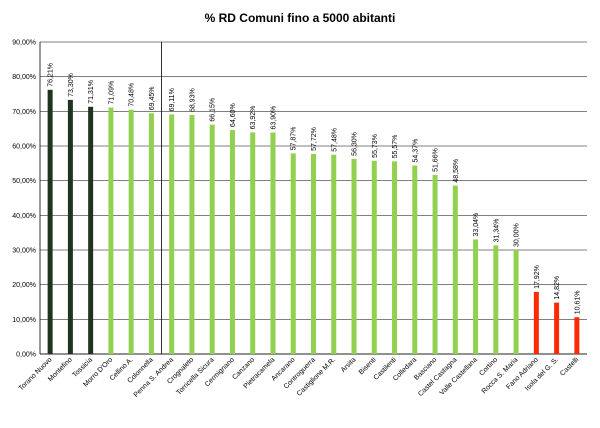 This screenshot has height=428, width=600. I want to click on y-tick-label: 10,00%, so click(24, 320).